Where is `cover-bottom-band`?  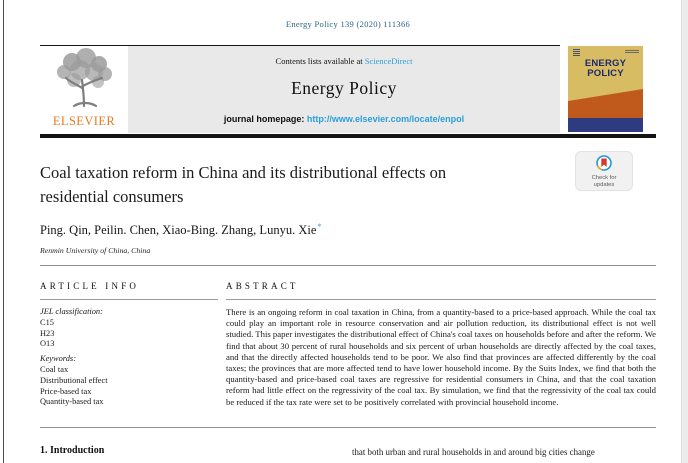
cover-bottom-band is located at coordinates (605, 125).